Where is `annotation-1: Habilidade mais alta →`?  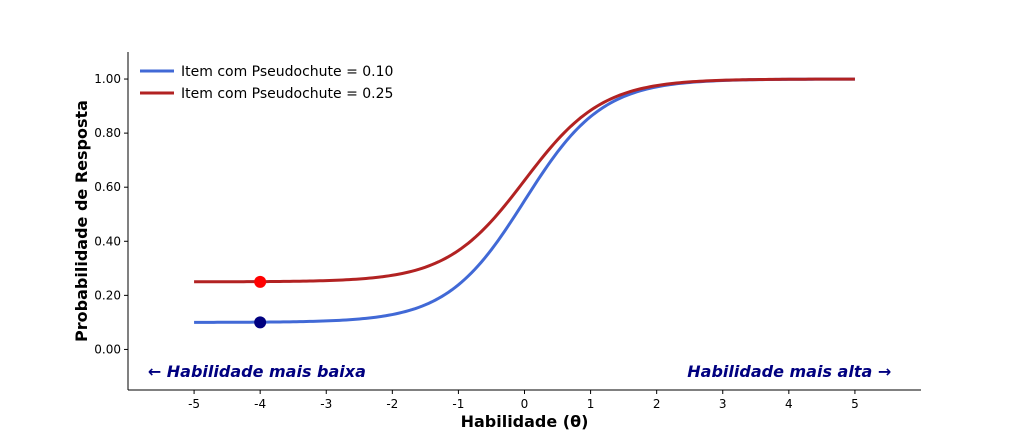 annotation-1: Habilidade mais alta → is located at coordinates (789, 371).